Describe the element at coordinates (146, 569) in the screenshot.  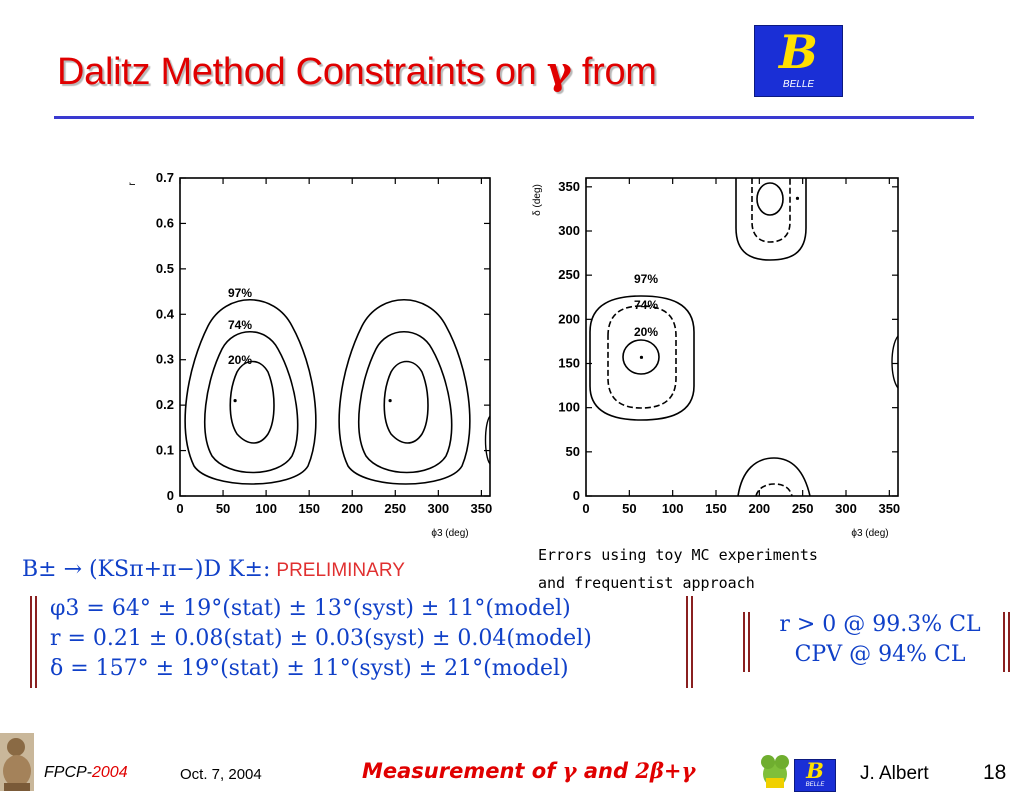
I see `decay-formula-text: B± → (KSπ+π−)D K±:` at that location.